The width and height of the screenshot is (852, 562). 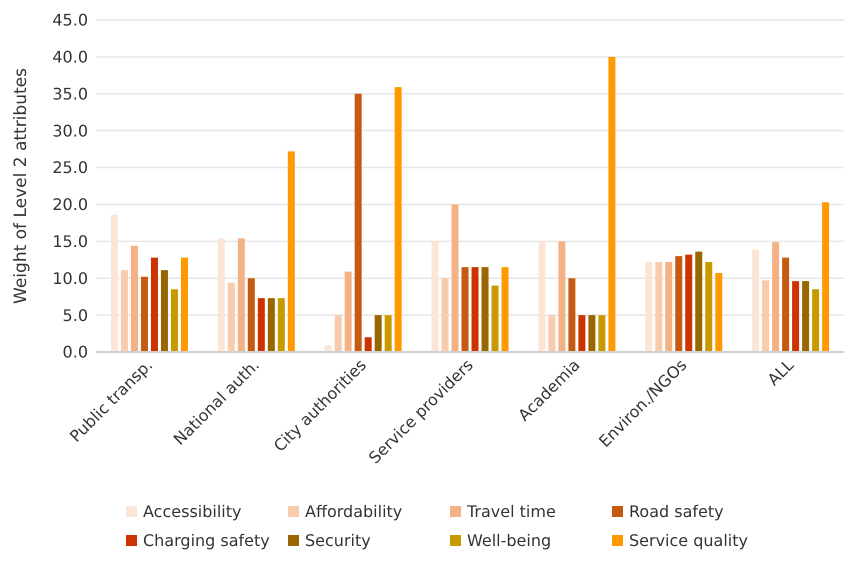 I want to click on x-tick-label: ALL, so click(x=781, y=372).